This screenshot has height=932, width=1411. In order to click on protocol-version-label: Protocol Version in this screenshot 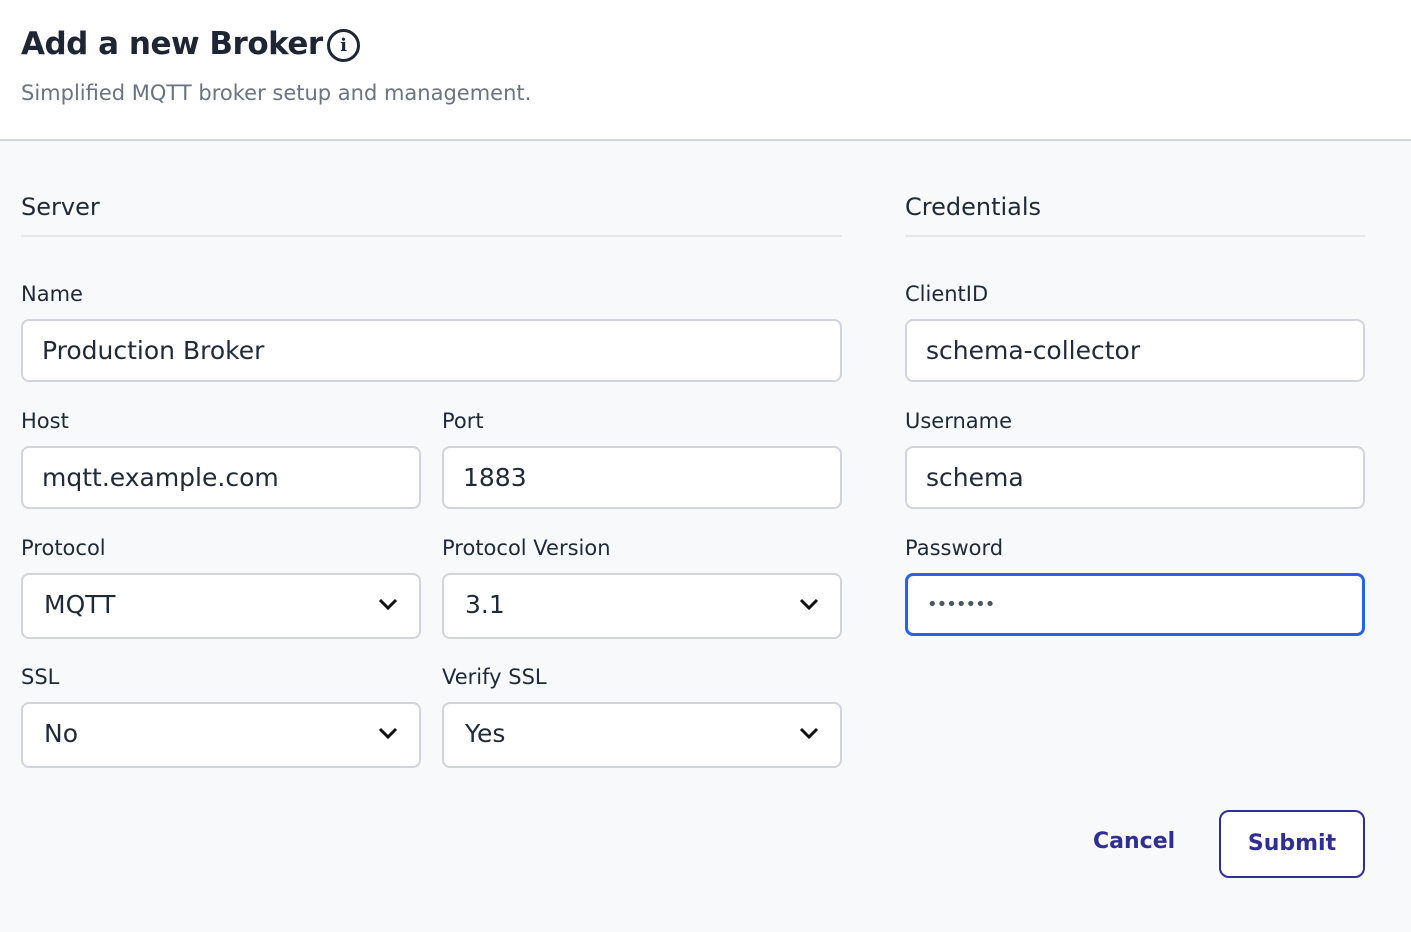, I will do `click(526, 548)`.